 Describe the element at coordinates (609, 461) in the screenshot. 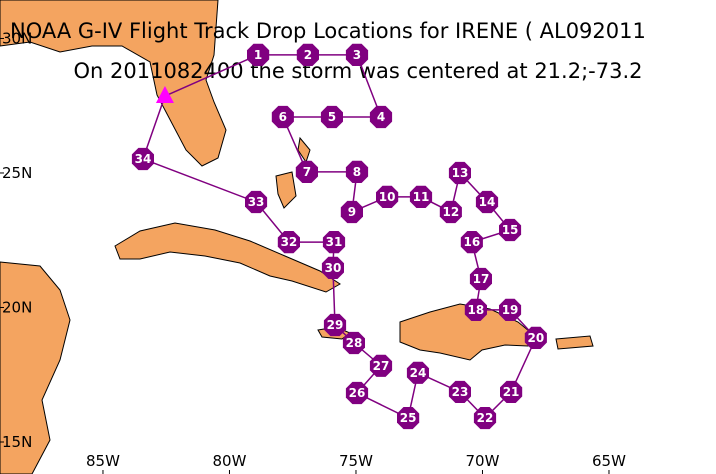

I see `x-tick-label: 65W` at that location.